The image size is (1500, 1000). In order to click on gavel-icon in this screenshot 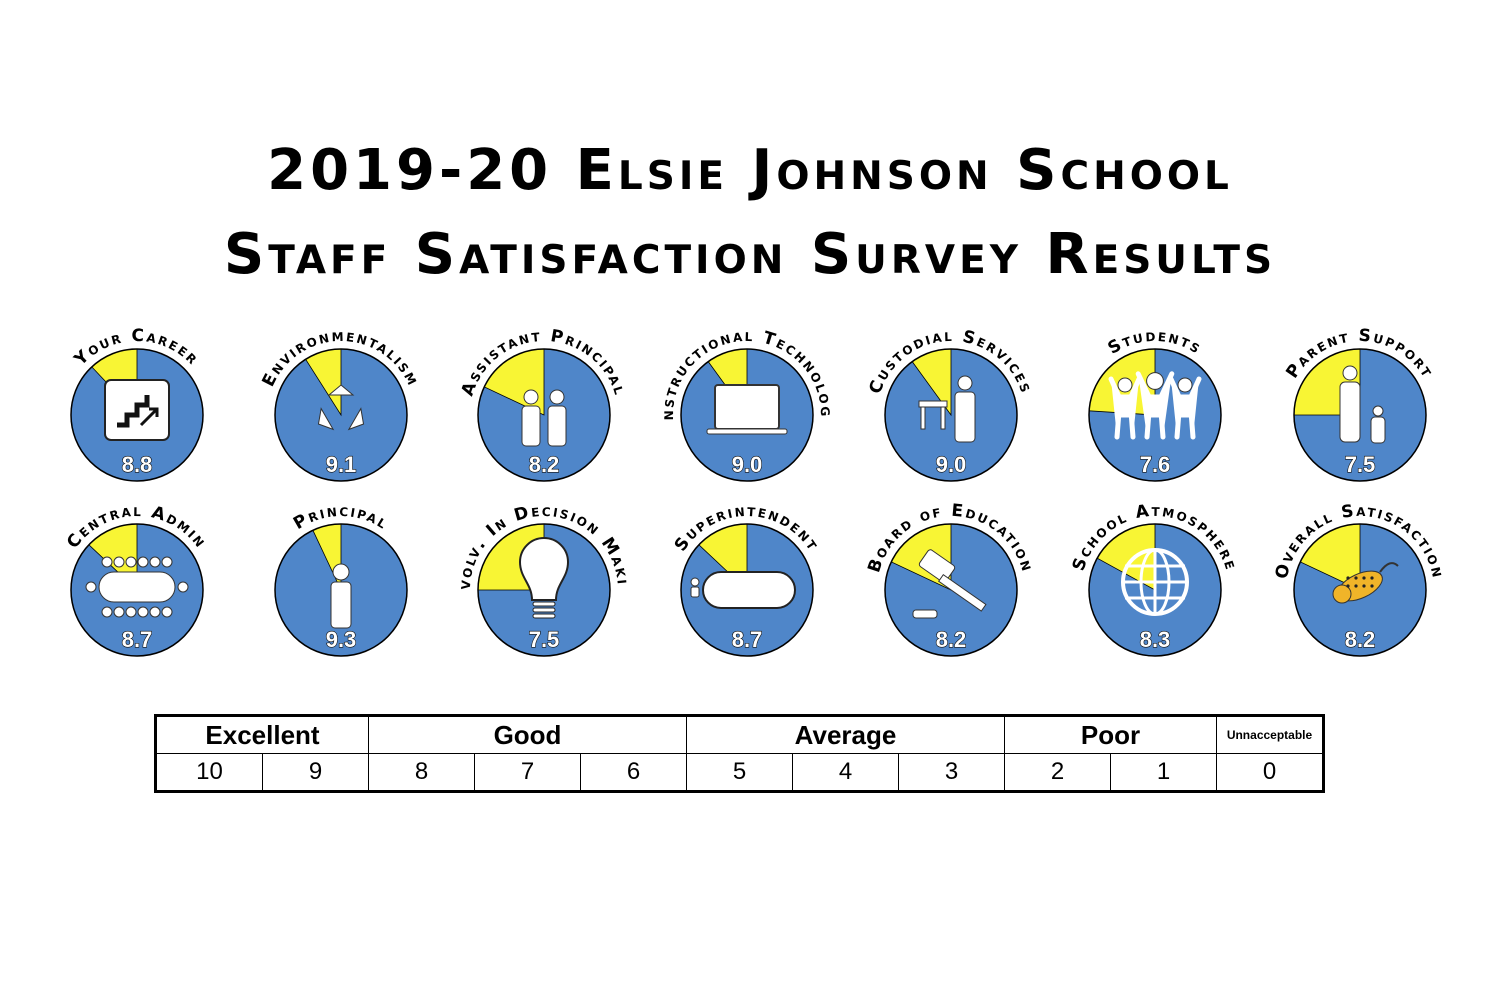, I will do `click(949, 584)`.